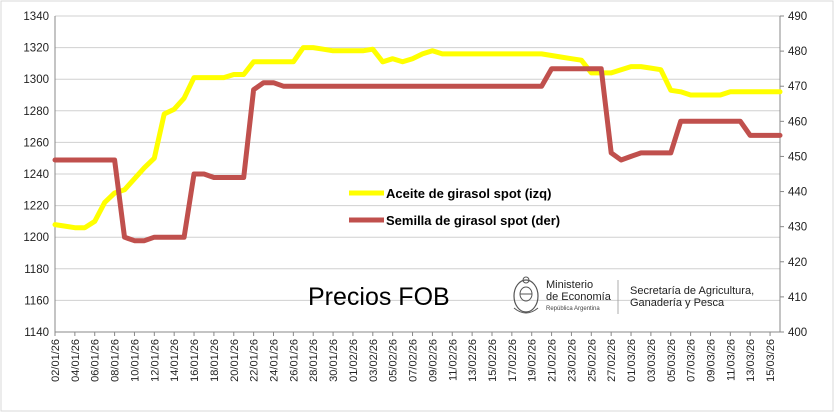 The height and width of the screenshot is (417, 834). Describe the element at coordinates (294, 360) in the screenshot. I see `x-tick-label: 26/01/26` at that location.